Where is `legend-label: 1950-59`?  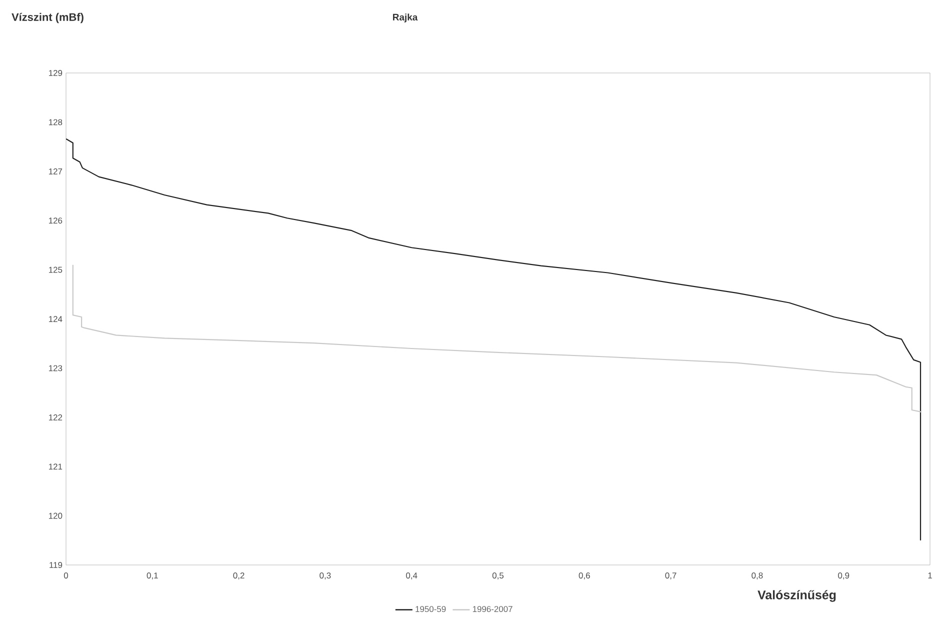
legend-label: 1950-59 is located at coordinates (431, 609).